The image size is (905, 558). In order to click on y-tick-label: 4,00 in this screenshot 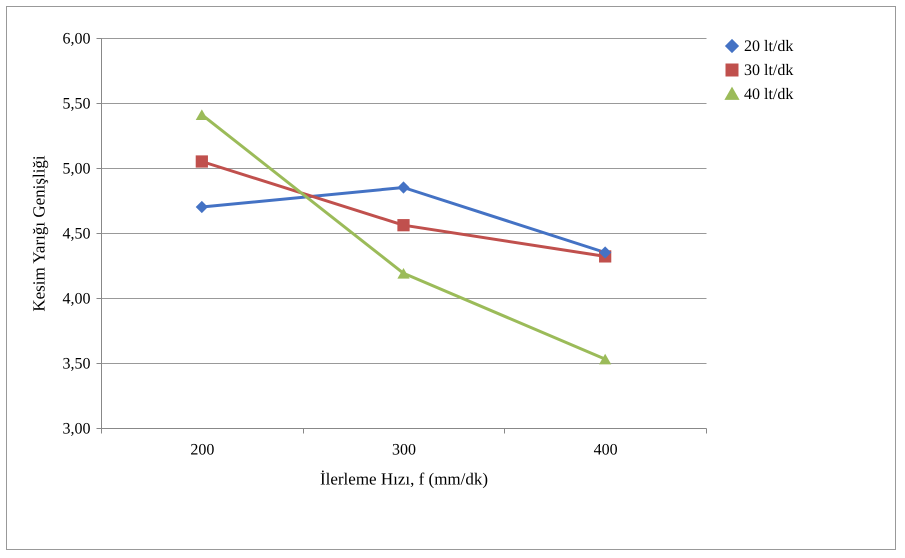, I will do `click(76, 299)`.